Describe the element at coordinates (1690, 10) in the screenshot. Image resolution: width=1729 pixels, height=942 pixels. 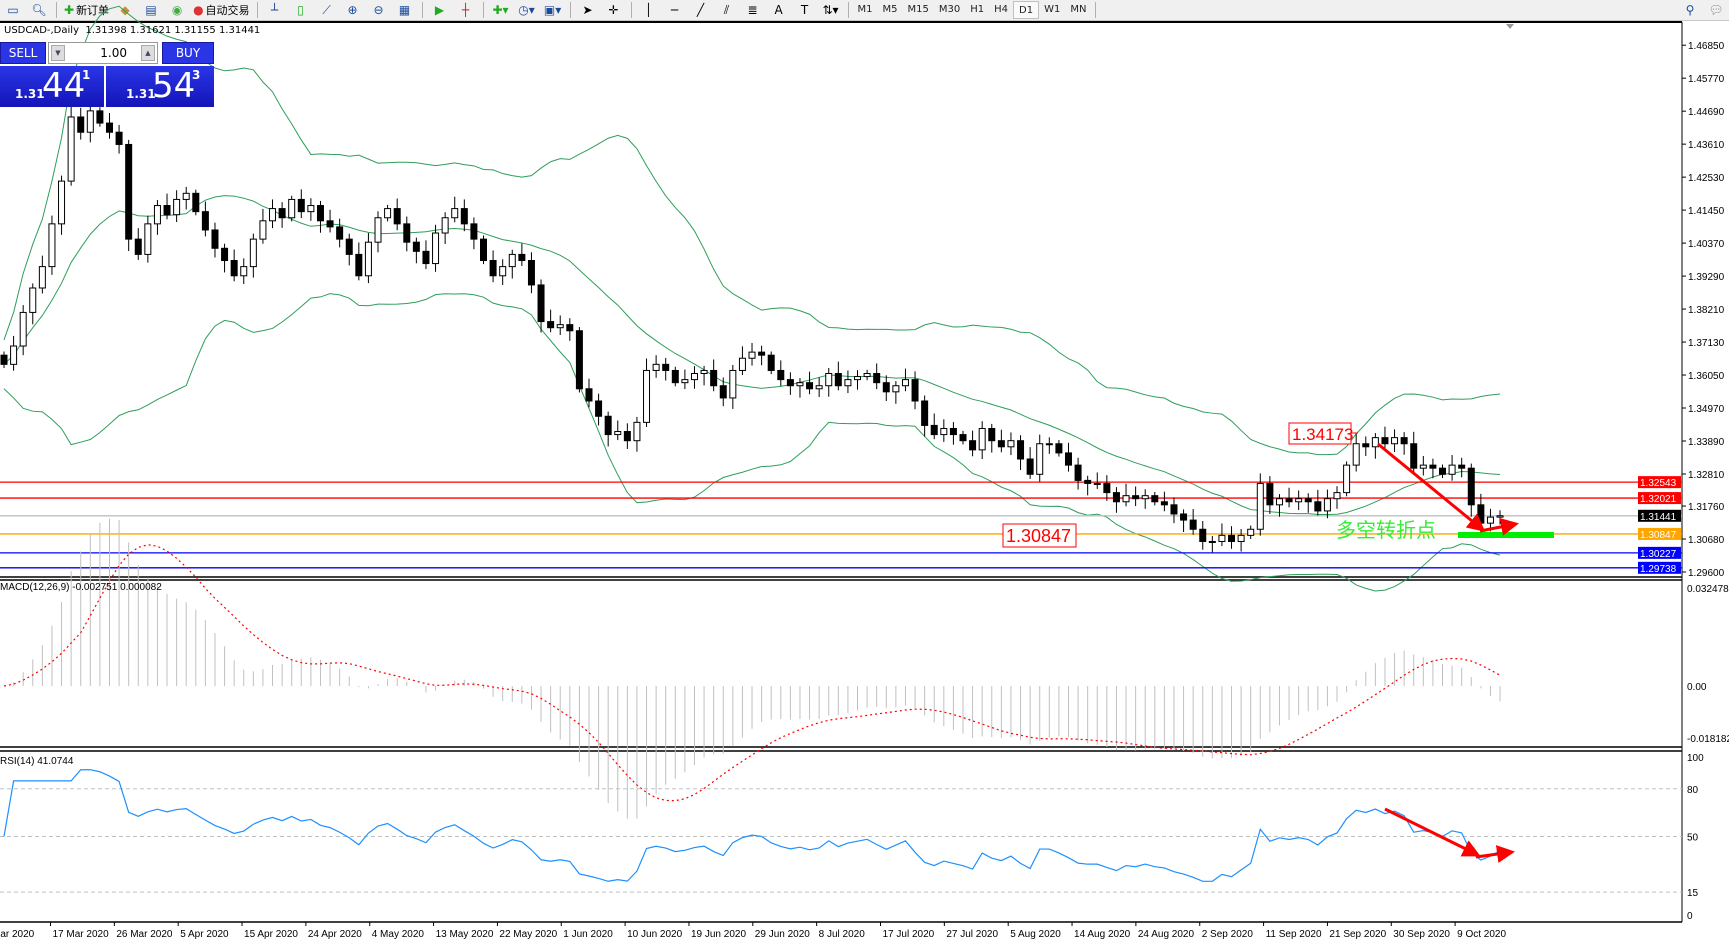
I see `search-icon: ⚲` at that location.